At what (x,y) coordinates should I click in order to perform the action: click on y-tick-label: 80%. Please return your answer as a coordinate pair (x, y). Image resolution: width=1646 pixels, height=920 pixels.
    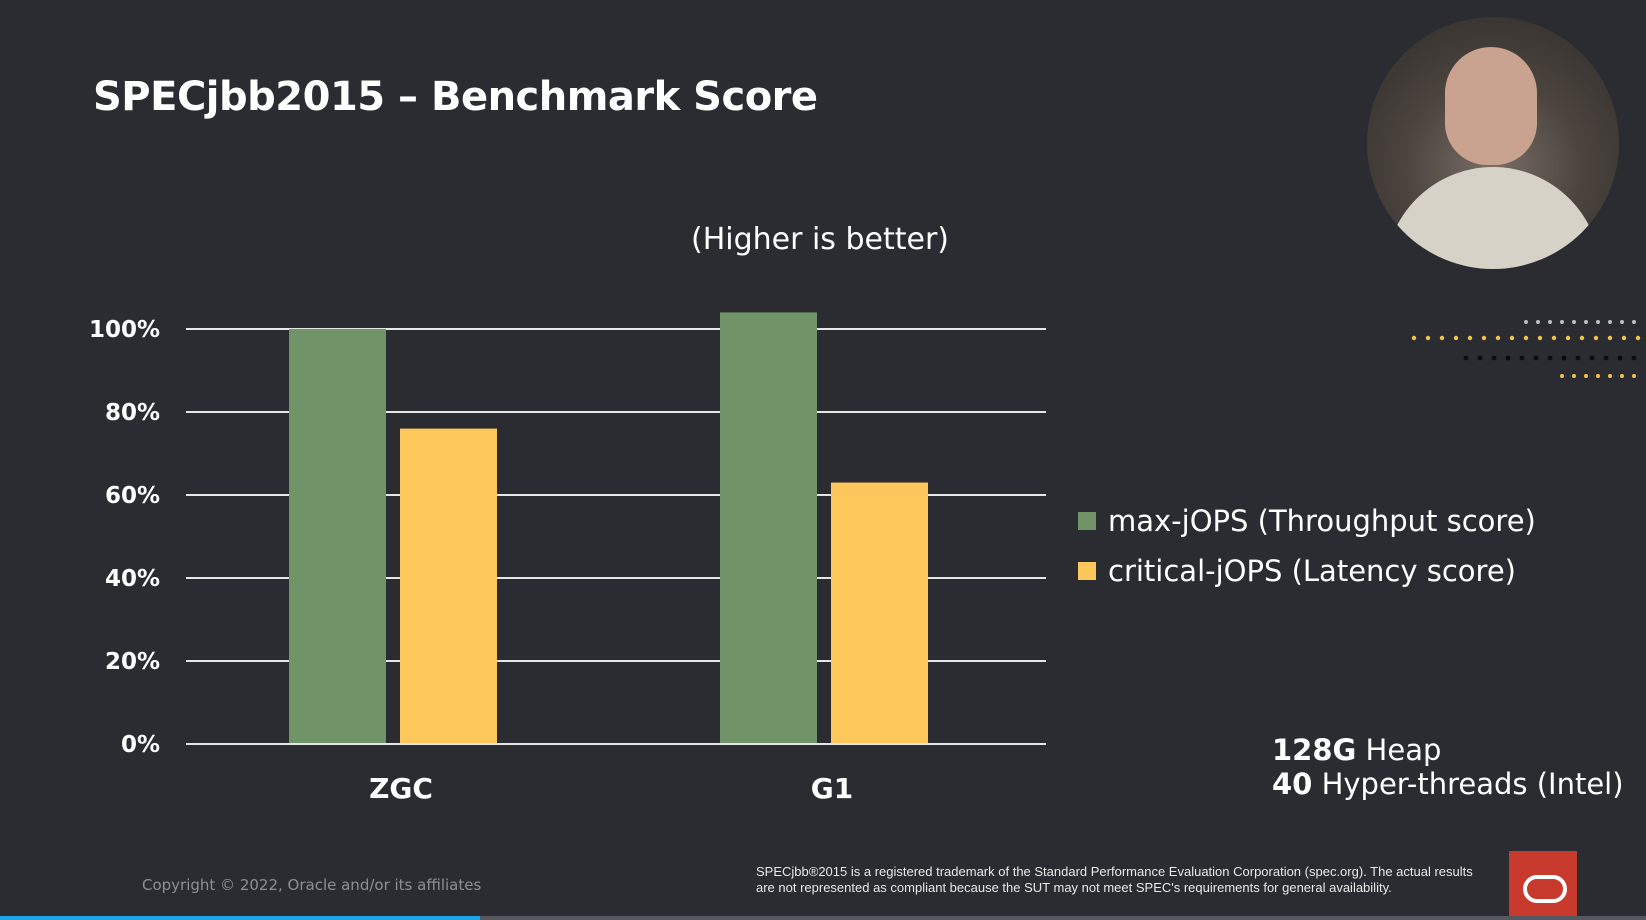
    Looking at the image, I should click on (132, 413).